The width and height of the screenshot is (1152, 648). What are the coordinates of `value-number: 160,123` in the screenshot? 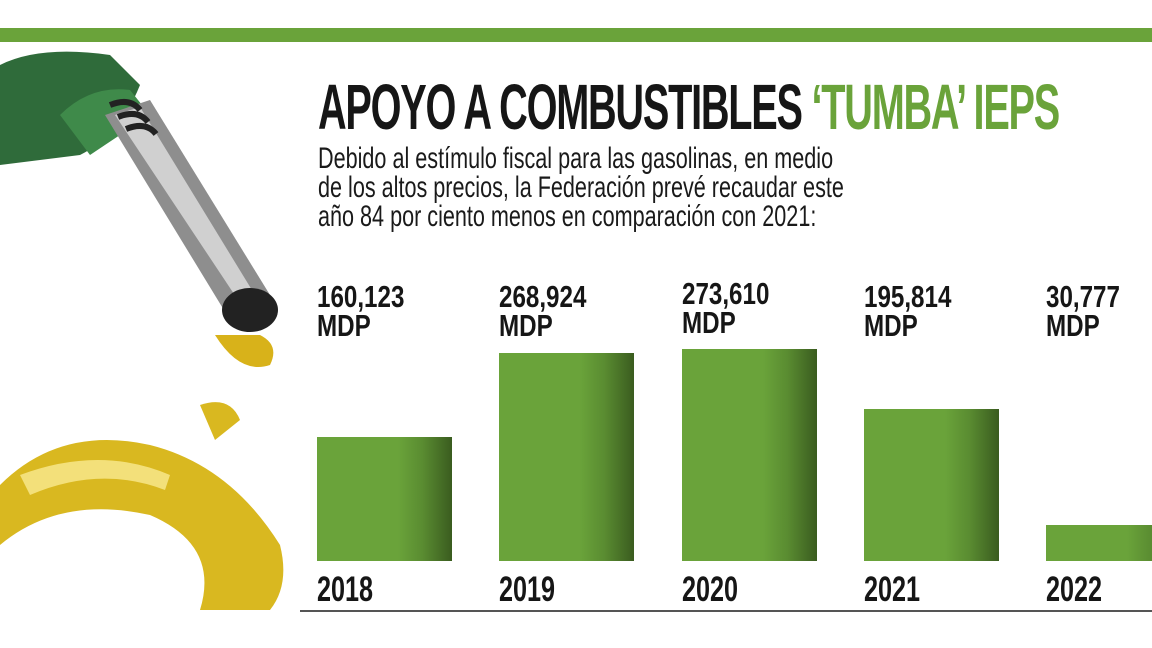 It's located at (361, 296).